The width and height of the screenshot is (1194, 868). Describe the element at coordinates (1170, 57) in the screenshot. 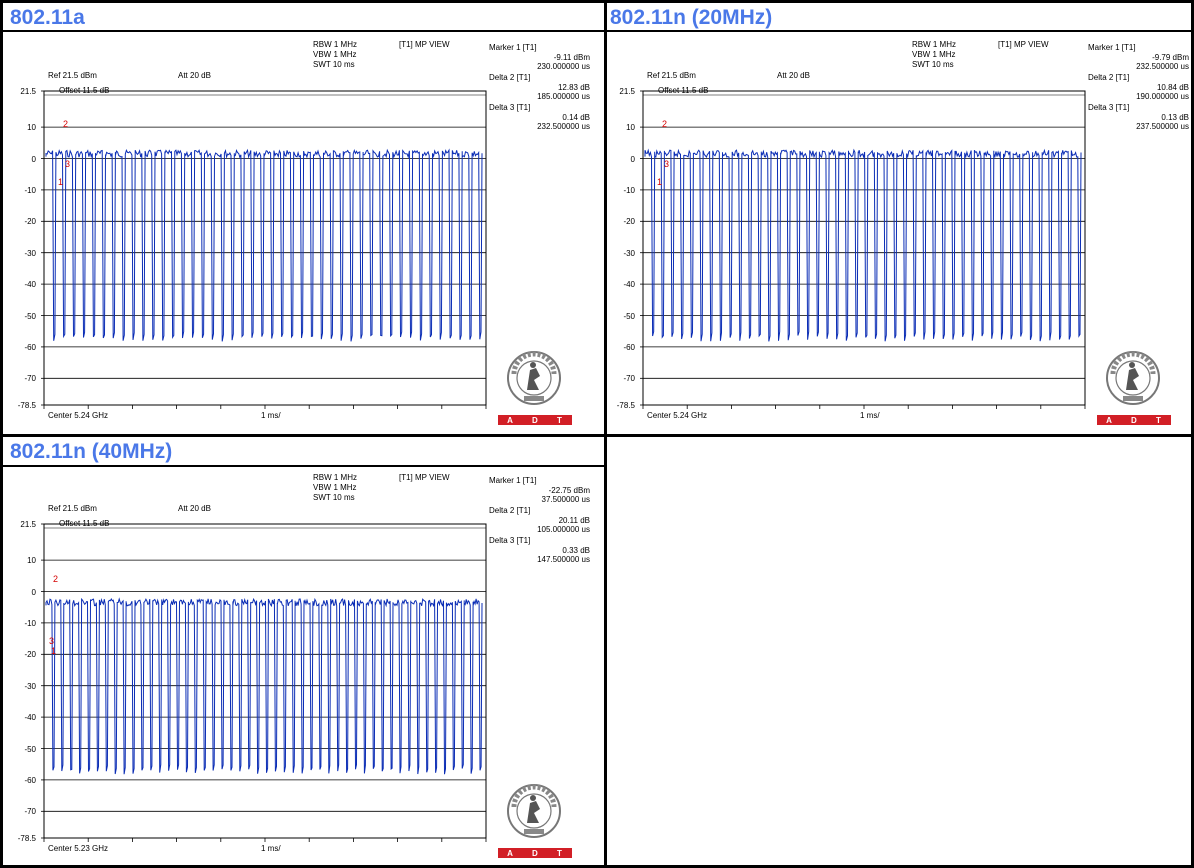

I see `marker1-level: -9.79 dBm` at that location.